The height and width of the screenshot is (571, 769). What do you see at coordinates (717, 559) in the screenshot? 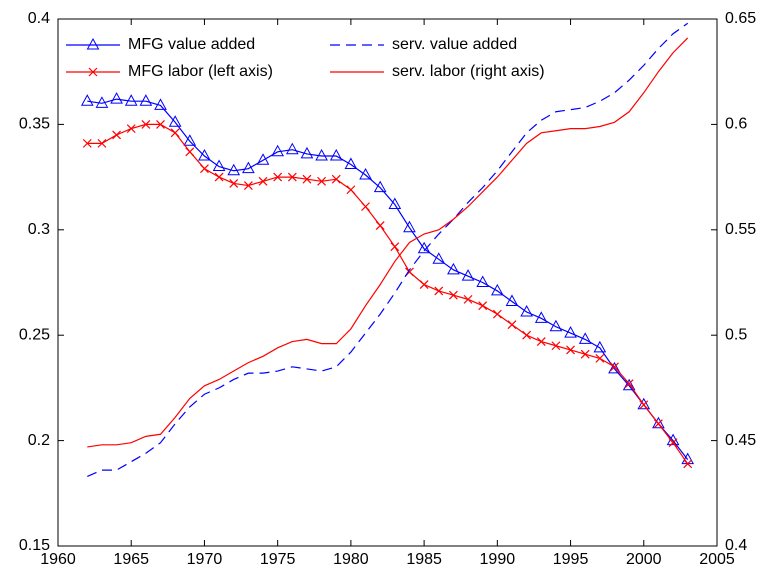
I see `x-tick-label: 2005` at bounding box center [717, 559].